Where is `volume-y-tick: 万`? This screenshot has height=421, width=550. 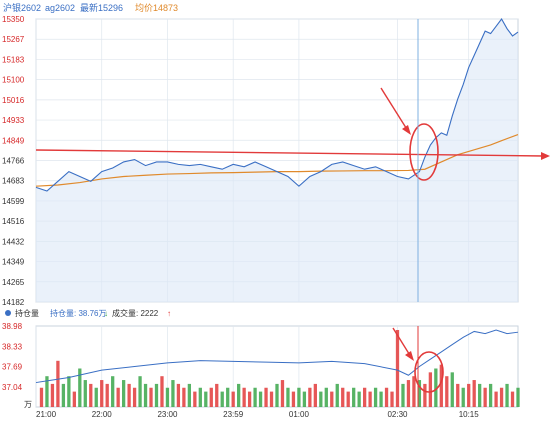 volume-y-tick: 万 is located at coordinates (28, 404).